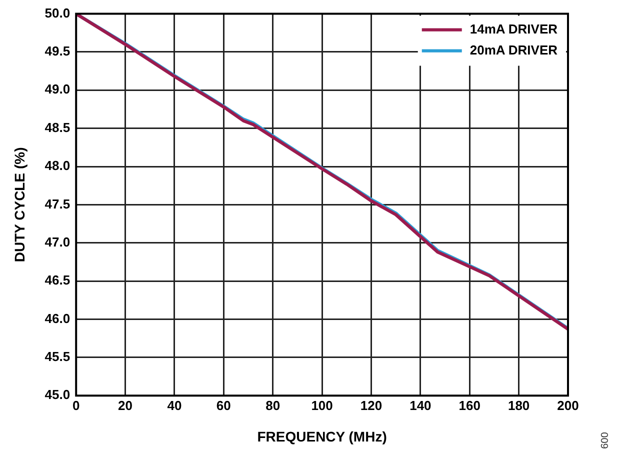  I want to click on y-tick-label: 47.0, so click(57, 242).